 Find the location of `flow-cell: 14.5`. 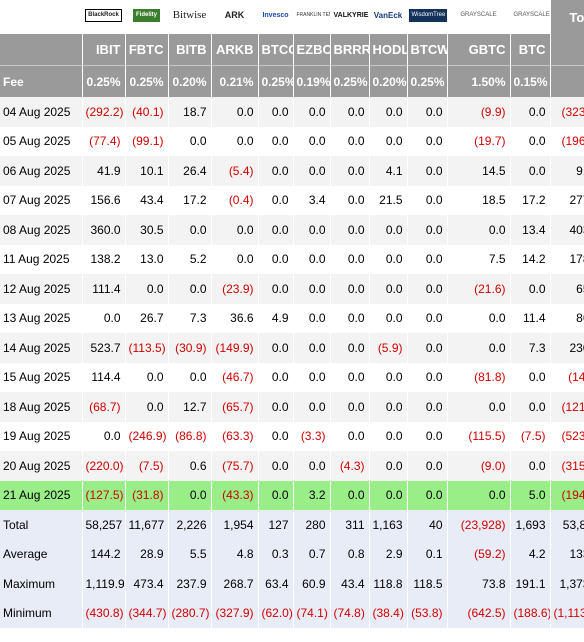

flow-cell: 14.5 is located at coordinates (479, 171).